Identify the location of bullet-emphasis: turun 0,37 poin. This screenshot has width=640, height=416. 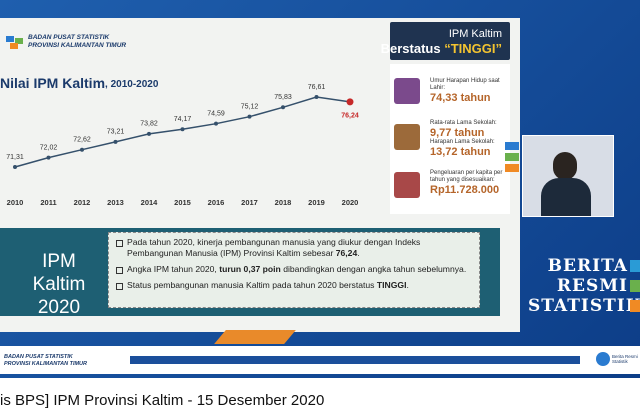
(250, 269).